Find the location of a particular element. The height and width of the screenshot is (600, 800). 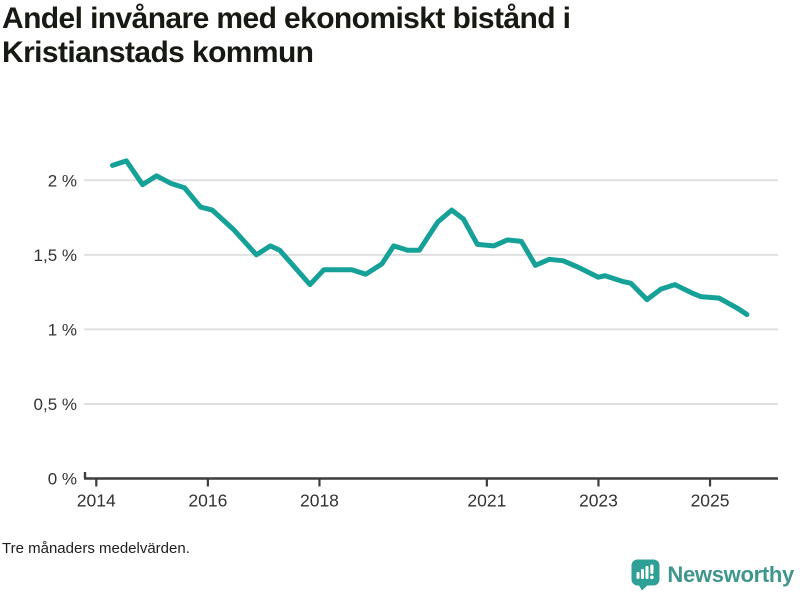

x-tick-label: 2018 is located at coordinates (319, 501).